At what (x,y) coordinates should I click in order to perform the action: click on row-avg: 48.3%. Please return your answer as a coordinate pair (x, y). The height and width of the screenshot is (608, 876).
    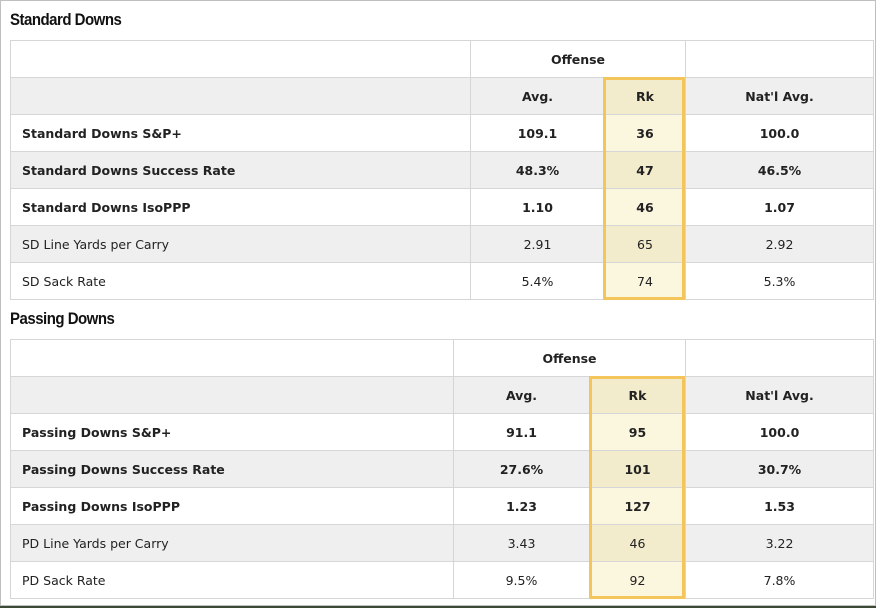
    Looking at the image, I should click on (537, 170).